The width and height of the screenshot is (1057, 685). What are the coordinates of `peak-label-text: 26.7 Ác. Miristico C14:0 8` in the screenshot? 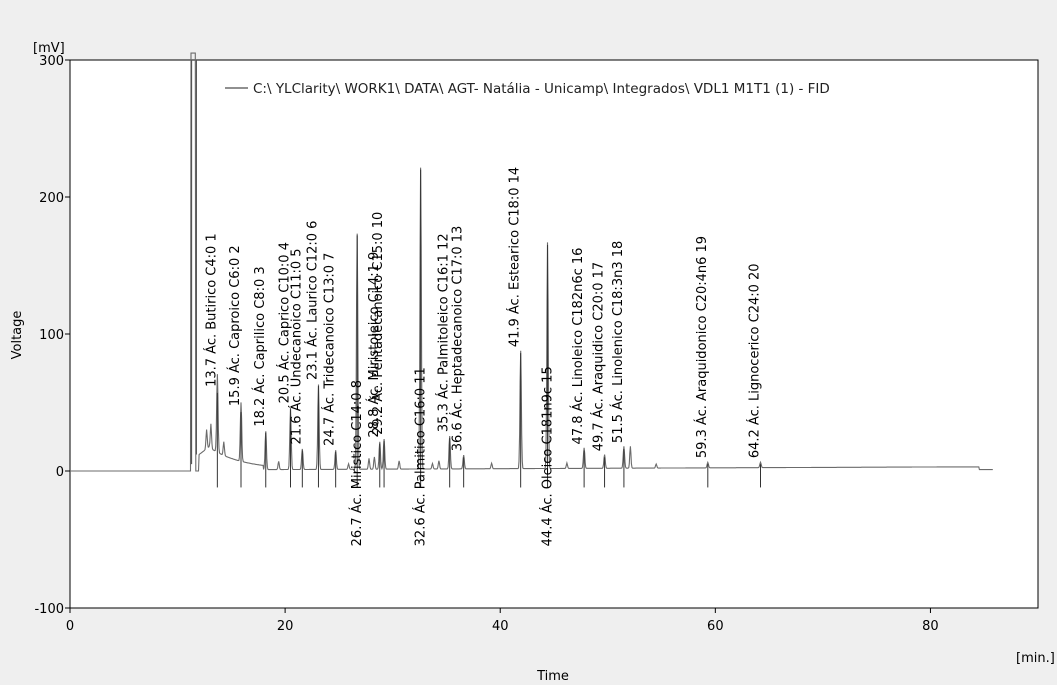 It's located at (357, 463).